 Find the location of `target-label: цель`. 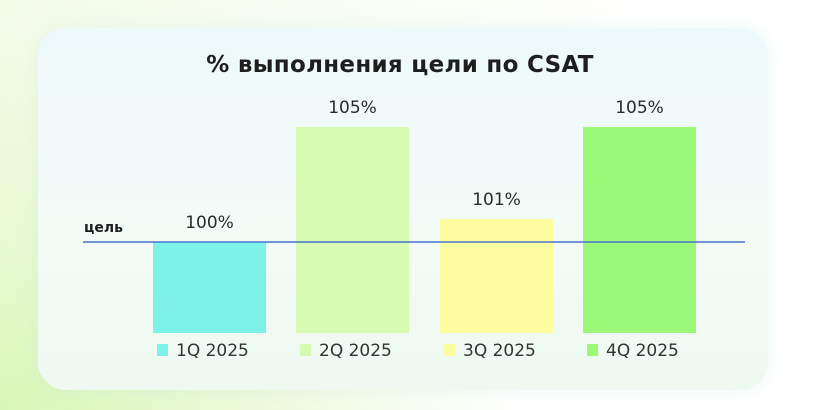

target-label: цель is located at coordinates (103, 228).